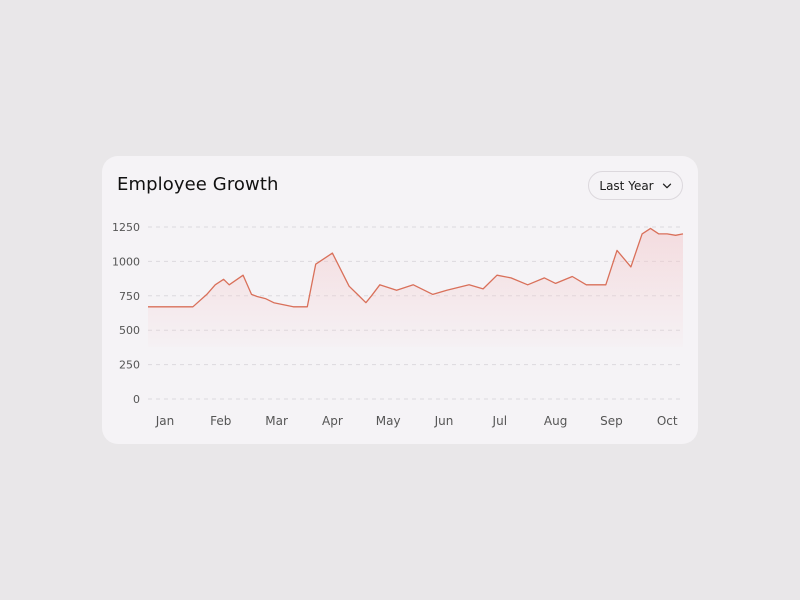  I want to click on series-area, so click(415, 287).